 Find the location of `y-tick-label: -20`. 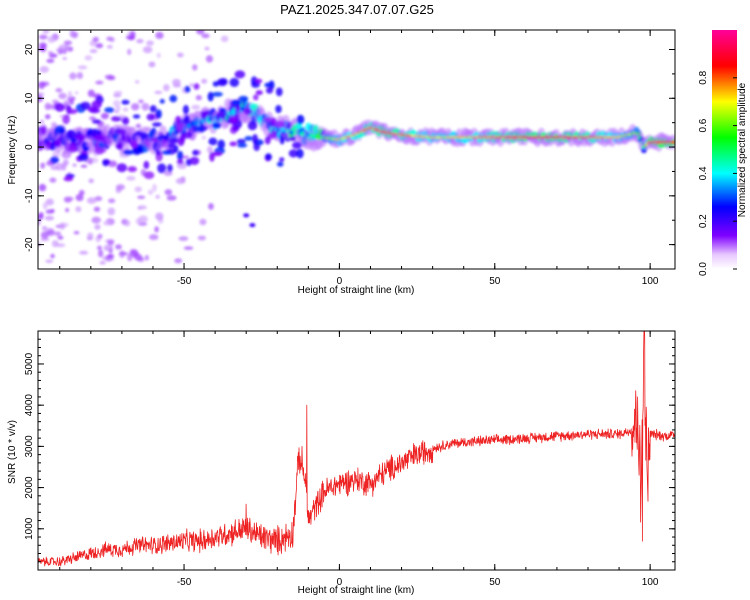

y-tick-label: -20 is located at coordinates (29, 244).